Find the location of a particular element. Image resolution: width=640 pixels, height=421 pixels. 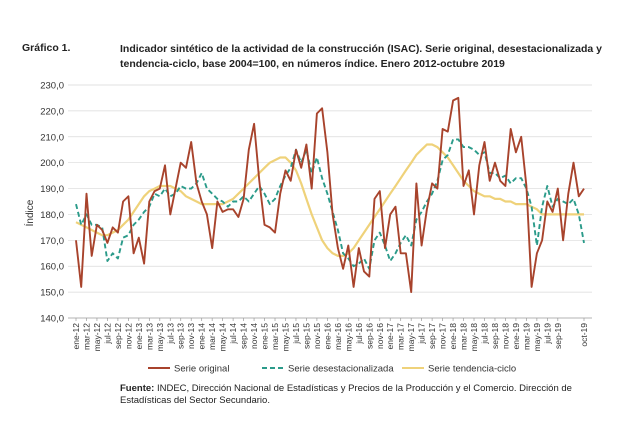

y-tick-label: 230,0 is located at coordinates (52, 86).